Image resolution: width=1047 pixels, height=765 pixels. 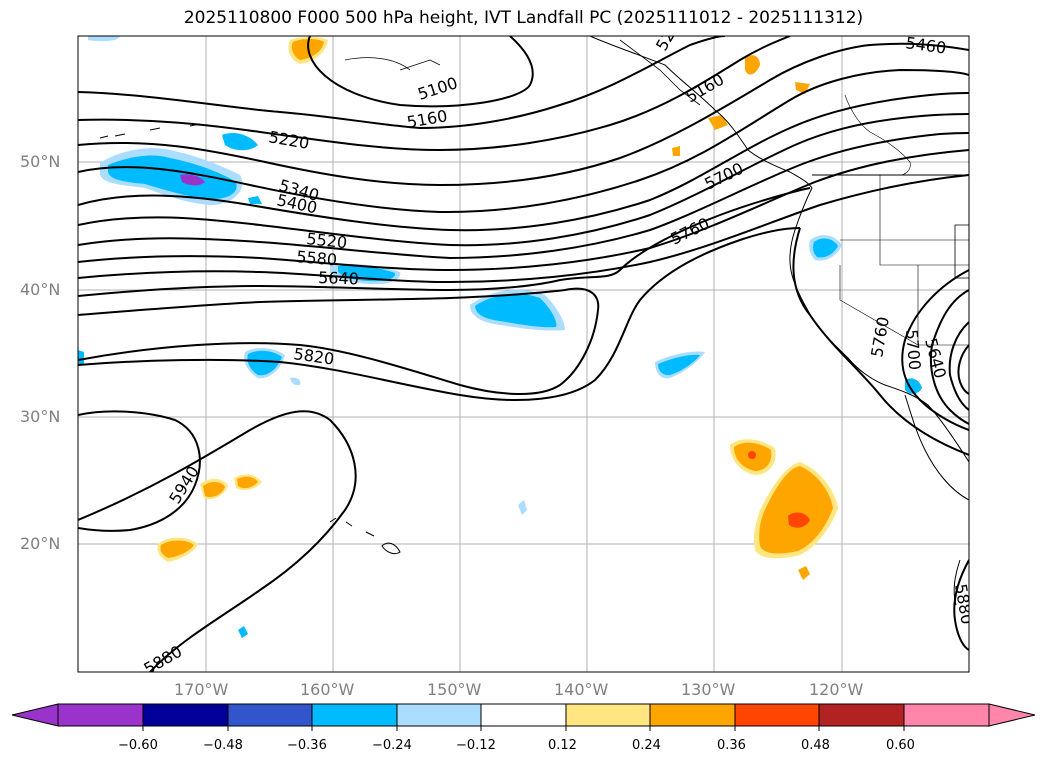 I want to click on lon-label: 130°W, so click(x=708, y=689).